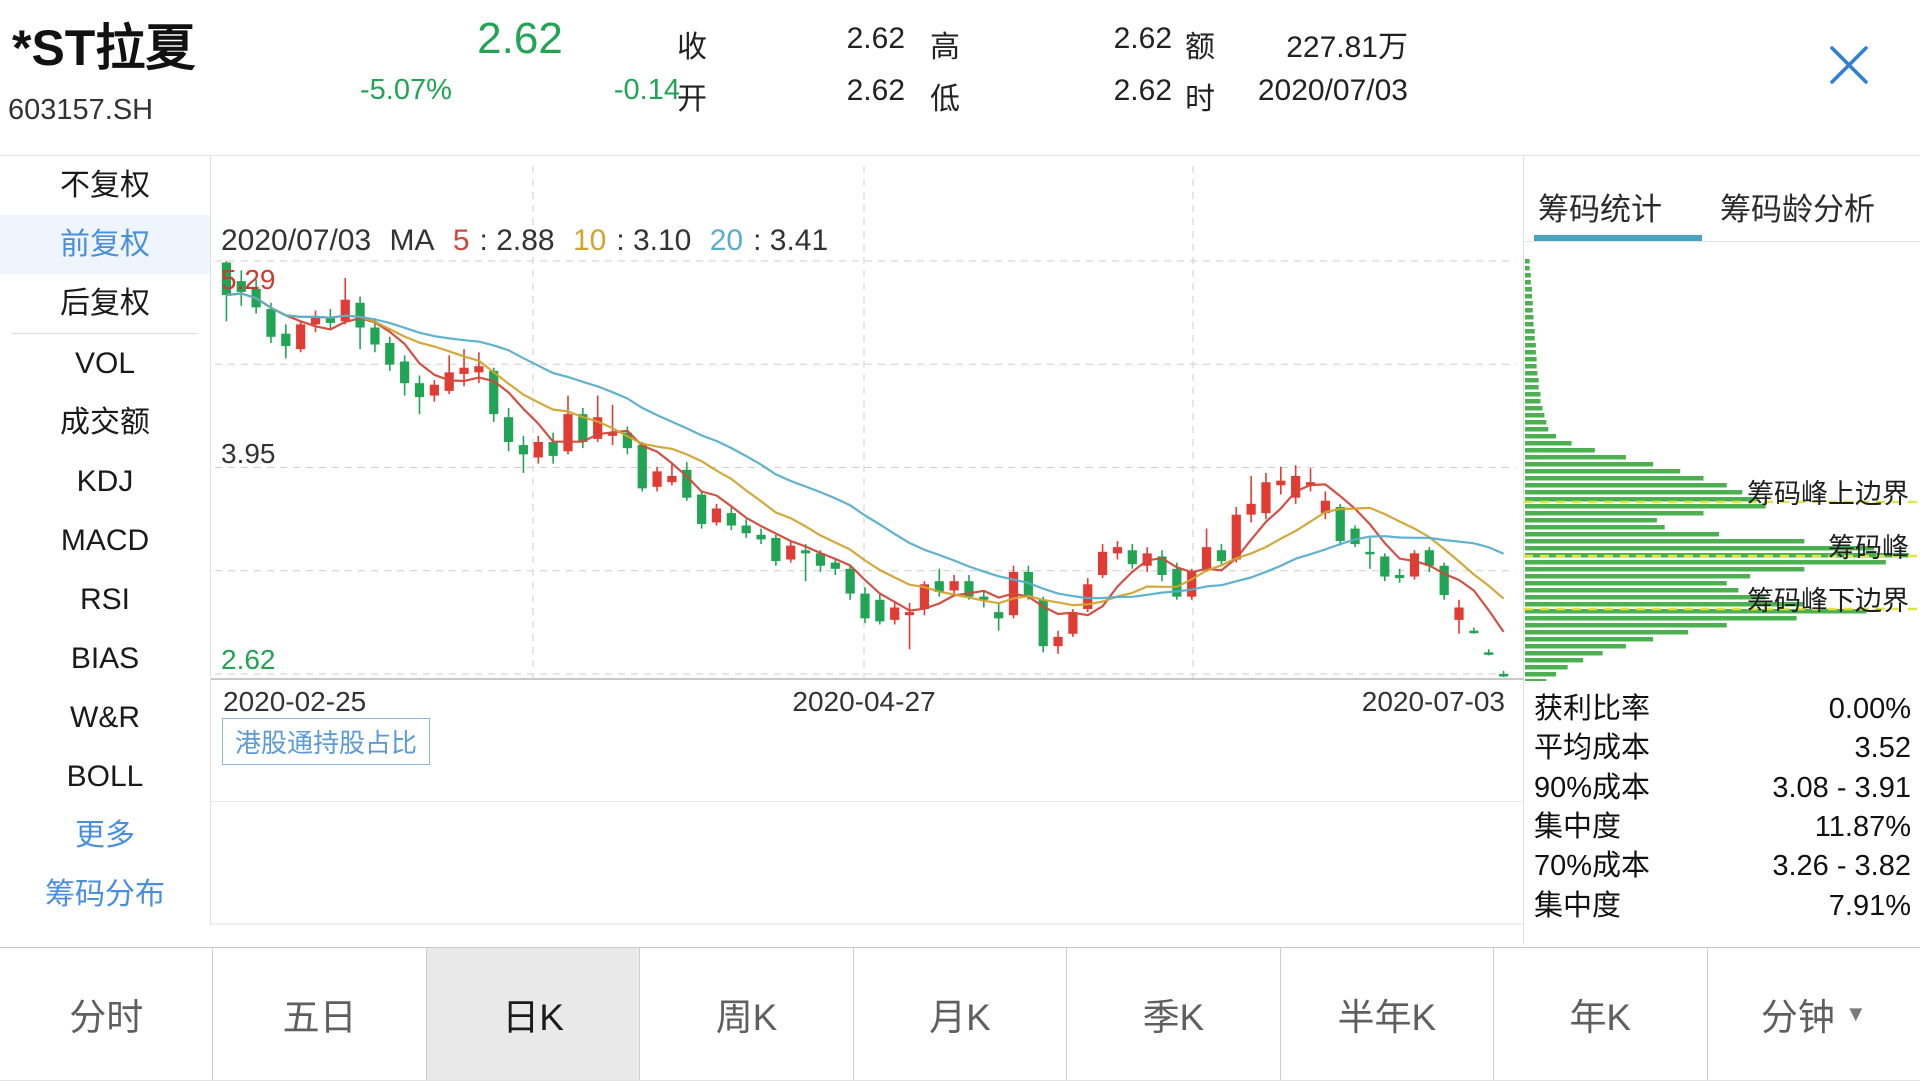 This screenshot has height=1081, width=1920. I want to click on chart-subpanel-divider, so click(867, 801).